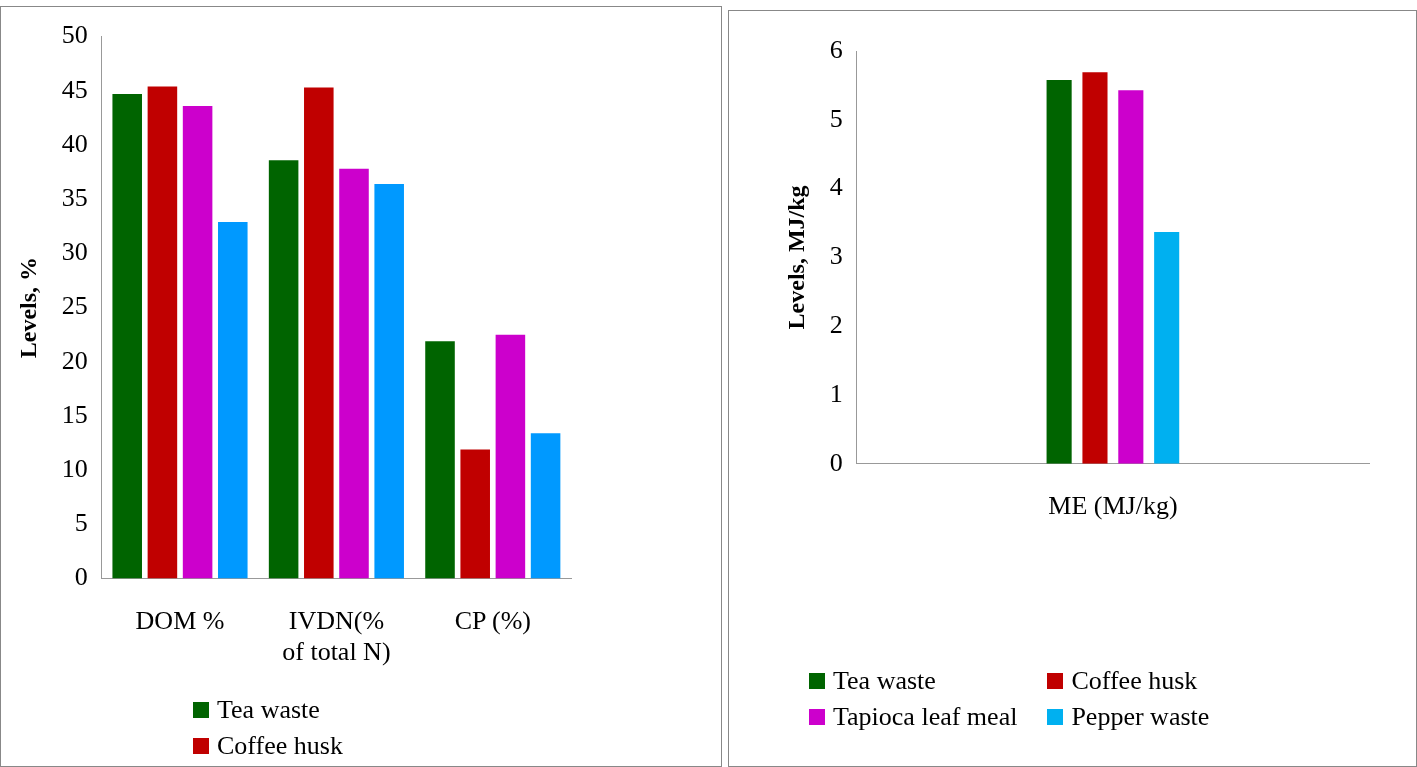 The height and width of the screenshot is (767, 1417). What do you see at coordinates (74, 469) in the screenshot?
I see `y-tick-label: 10` at bounding box center [74, 469].